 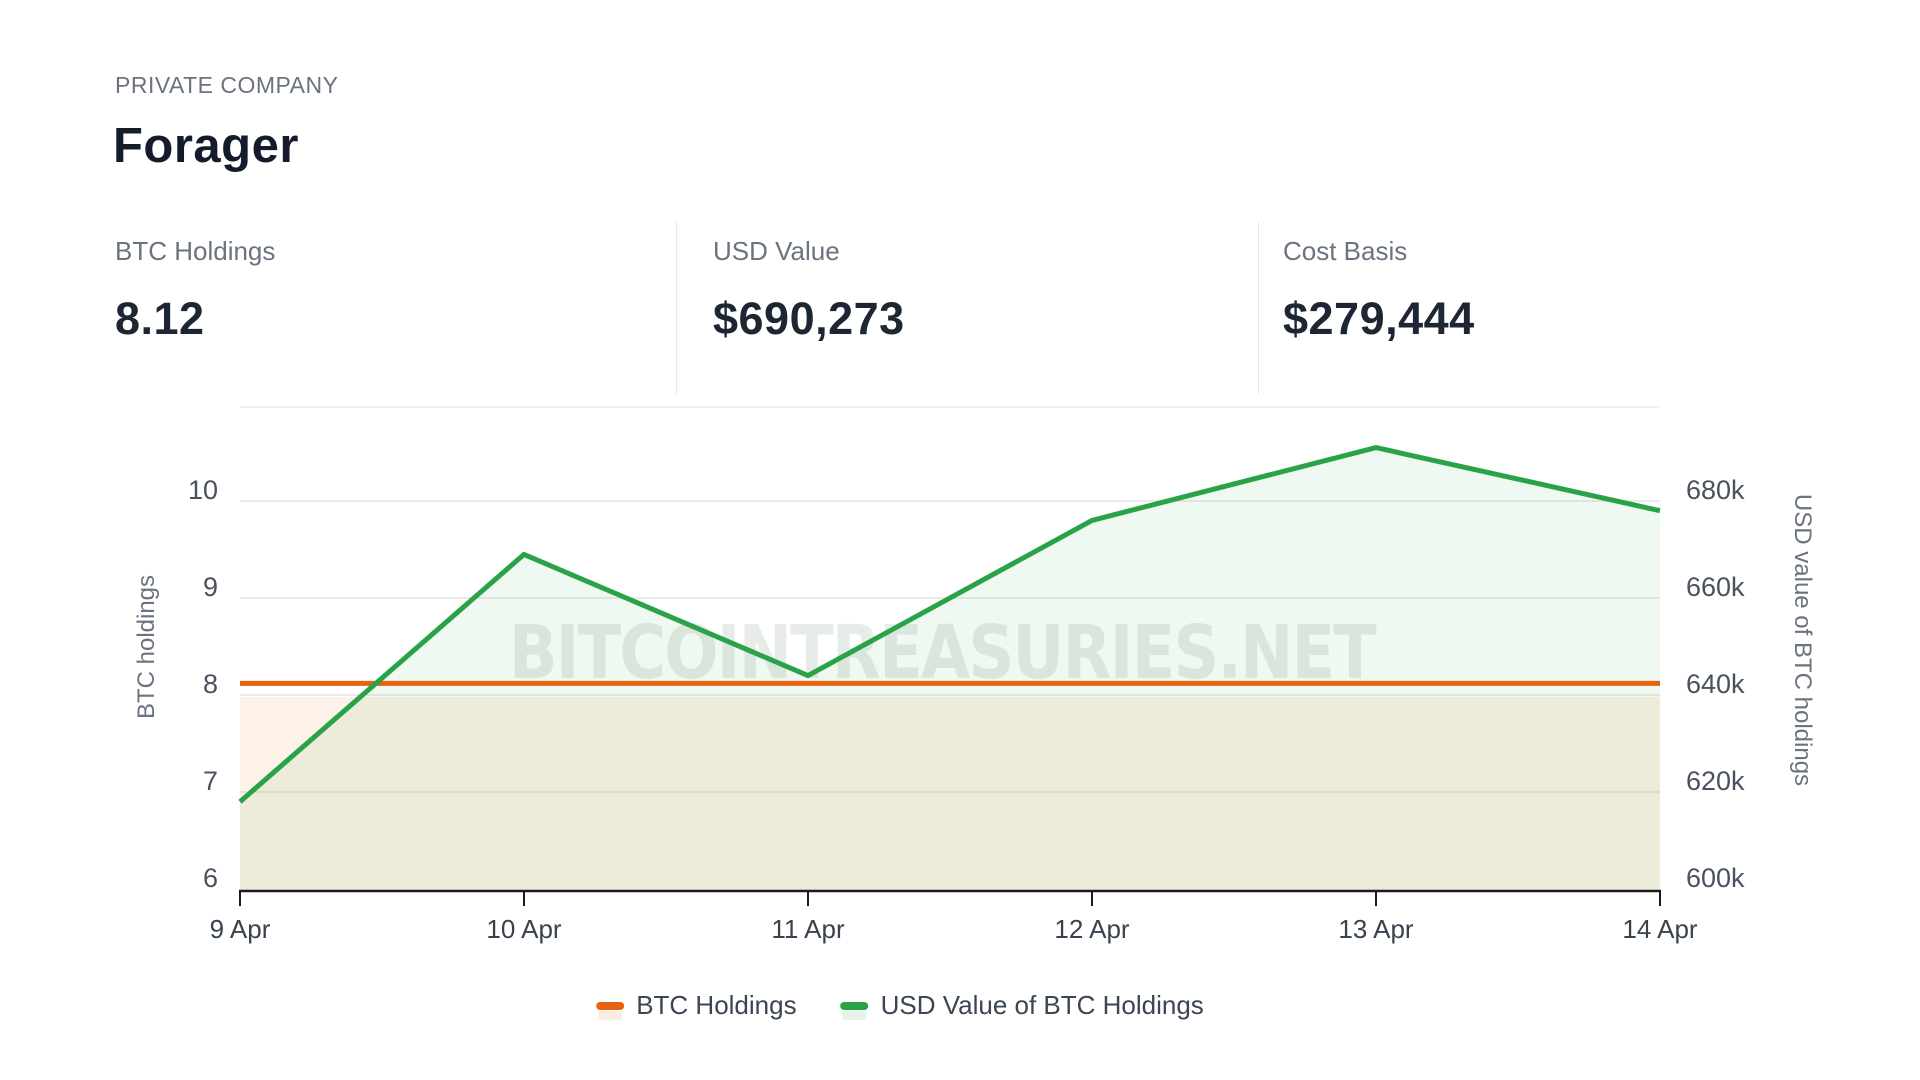 What do you see at coordinates (1379, 283) in the screenshot?
I see `stat-cost-basis: Cost Basis $279,444` at bounding box center [1379, 283].